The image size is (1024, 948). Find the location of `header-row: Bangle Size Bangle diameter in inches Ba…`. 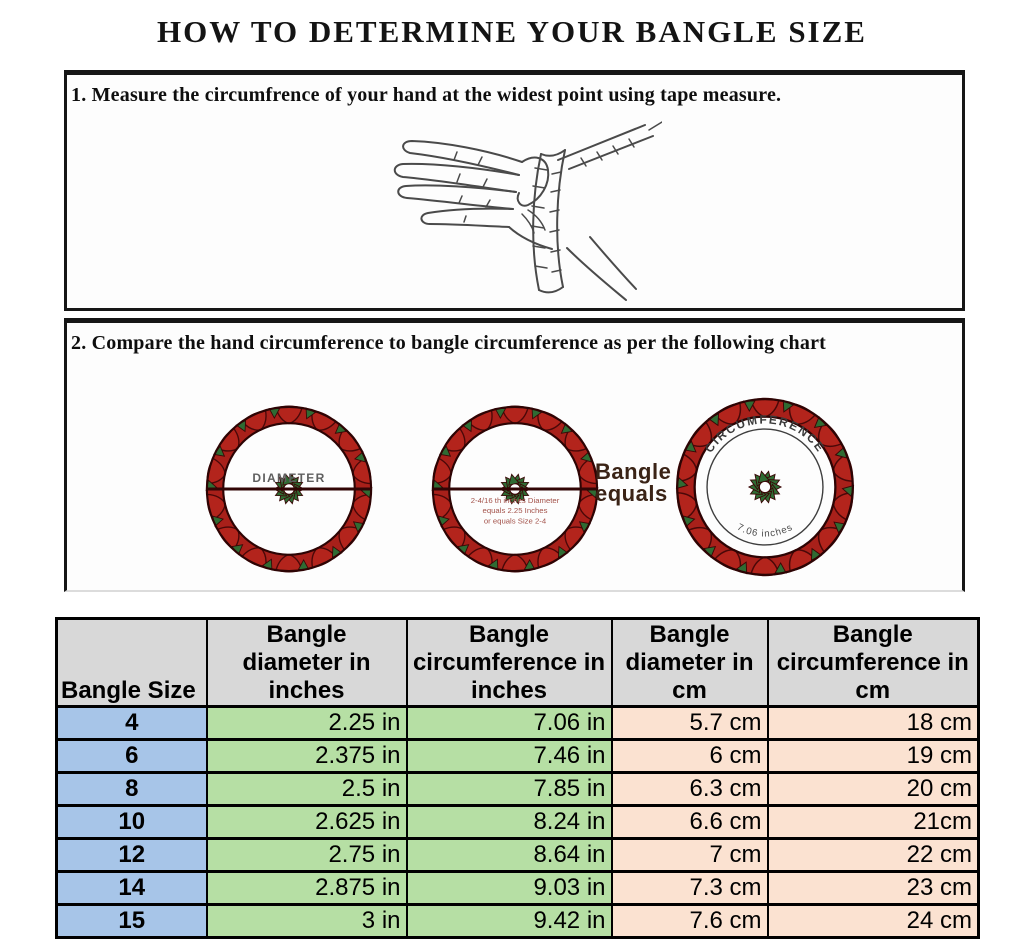

header-row: Bangle Size Bangle diameter in inches Ba… is located at coordinates (517, 662).